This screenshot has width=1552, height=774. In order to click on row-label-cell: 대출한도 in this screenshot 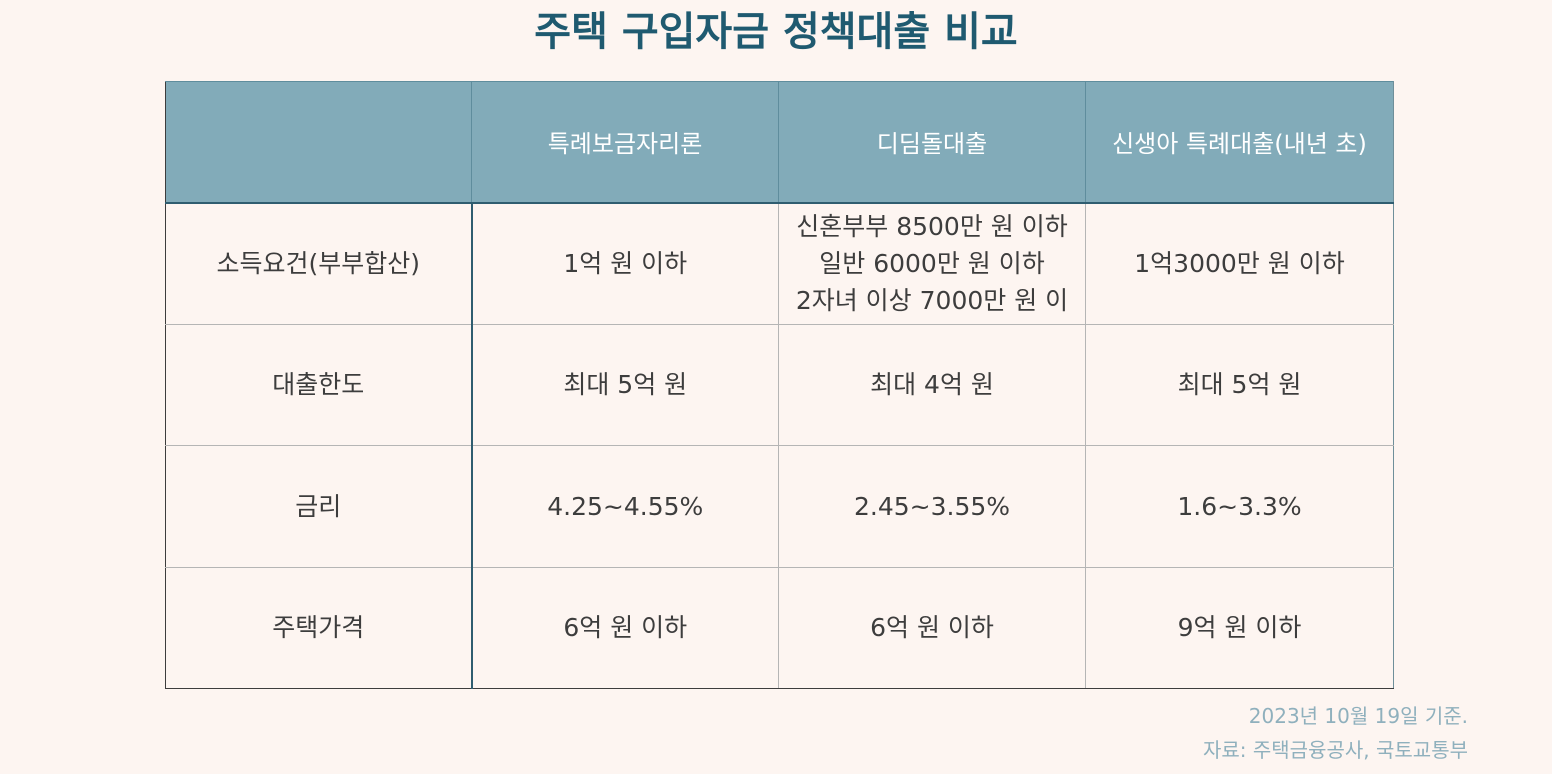, I will do `click(319, 384)`.